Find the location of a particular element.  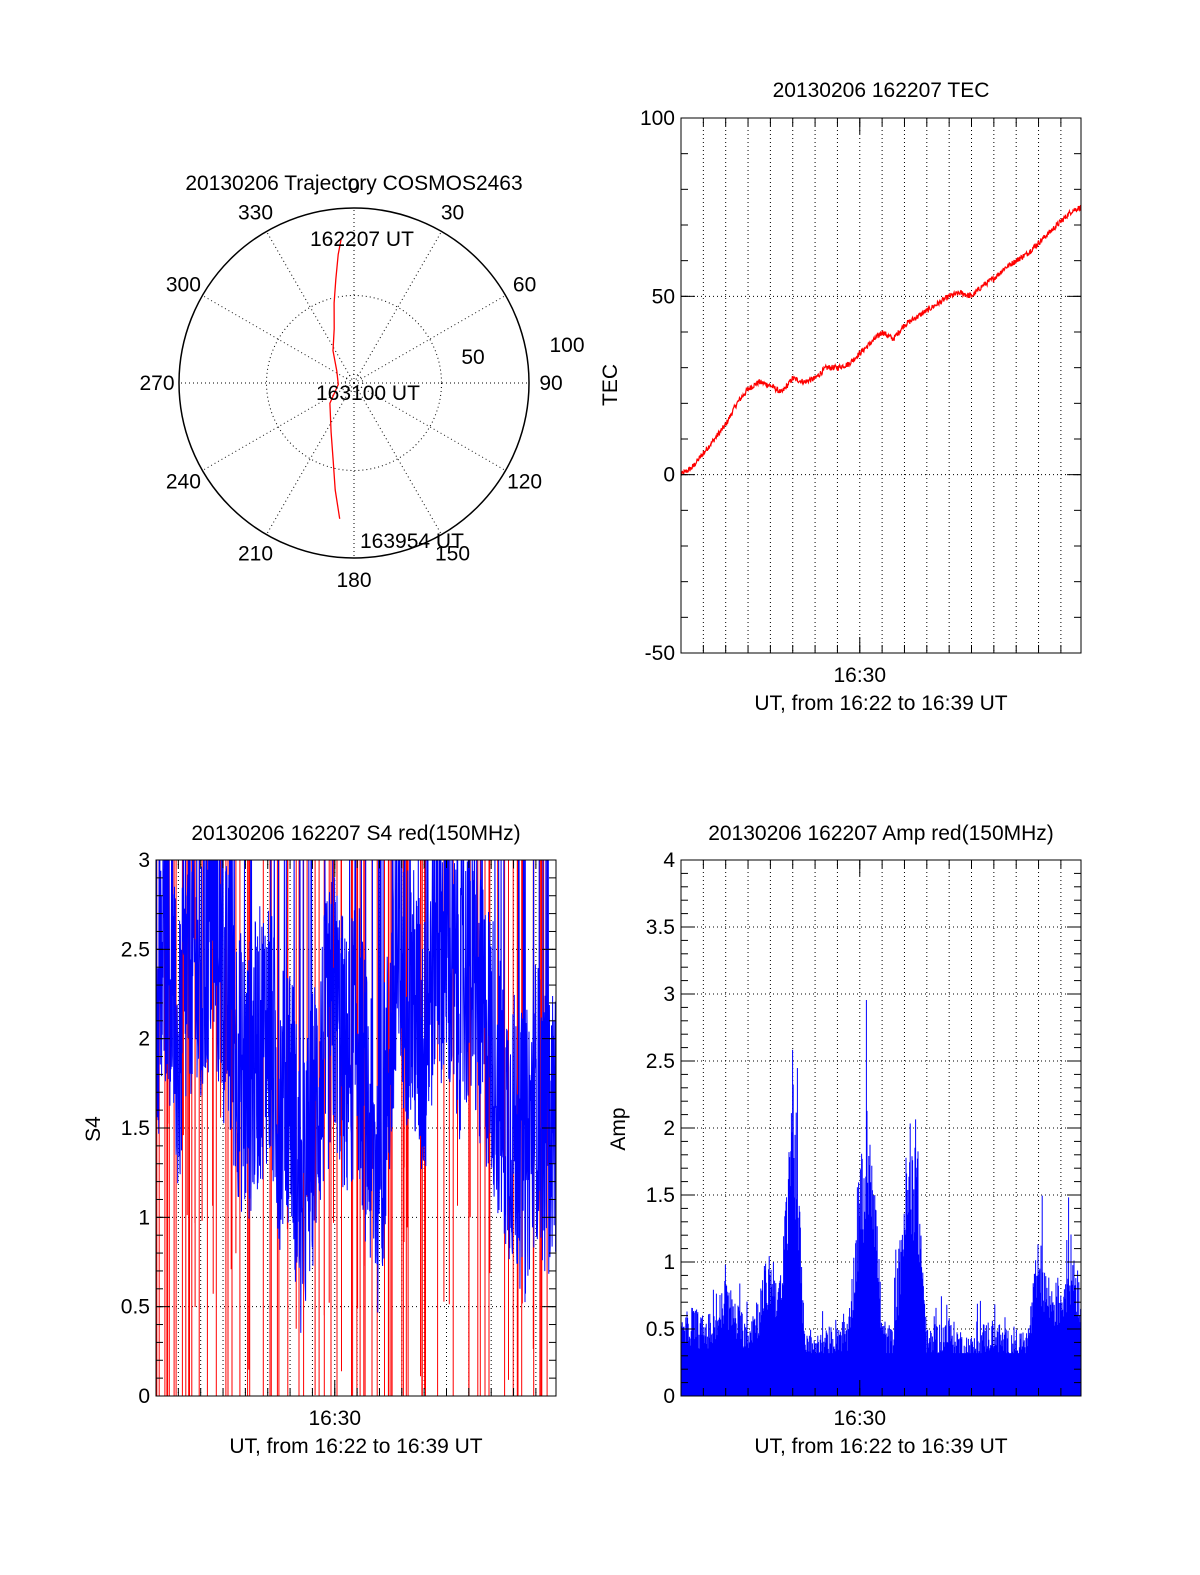

amp-grid is located at coordinates (881, 1128).